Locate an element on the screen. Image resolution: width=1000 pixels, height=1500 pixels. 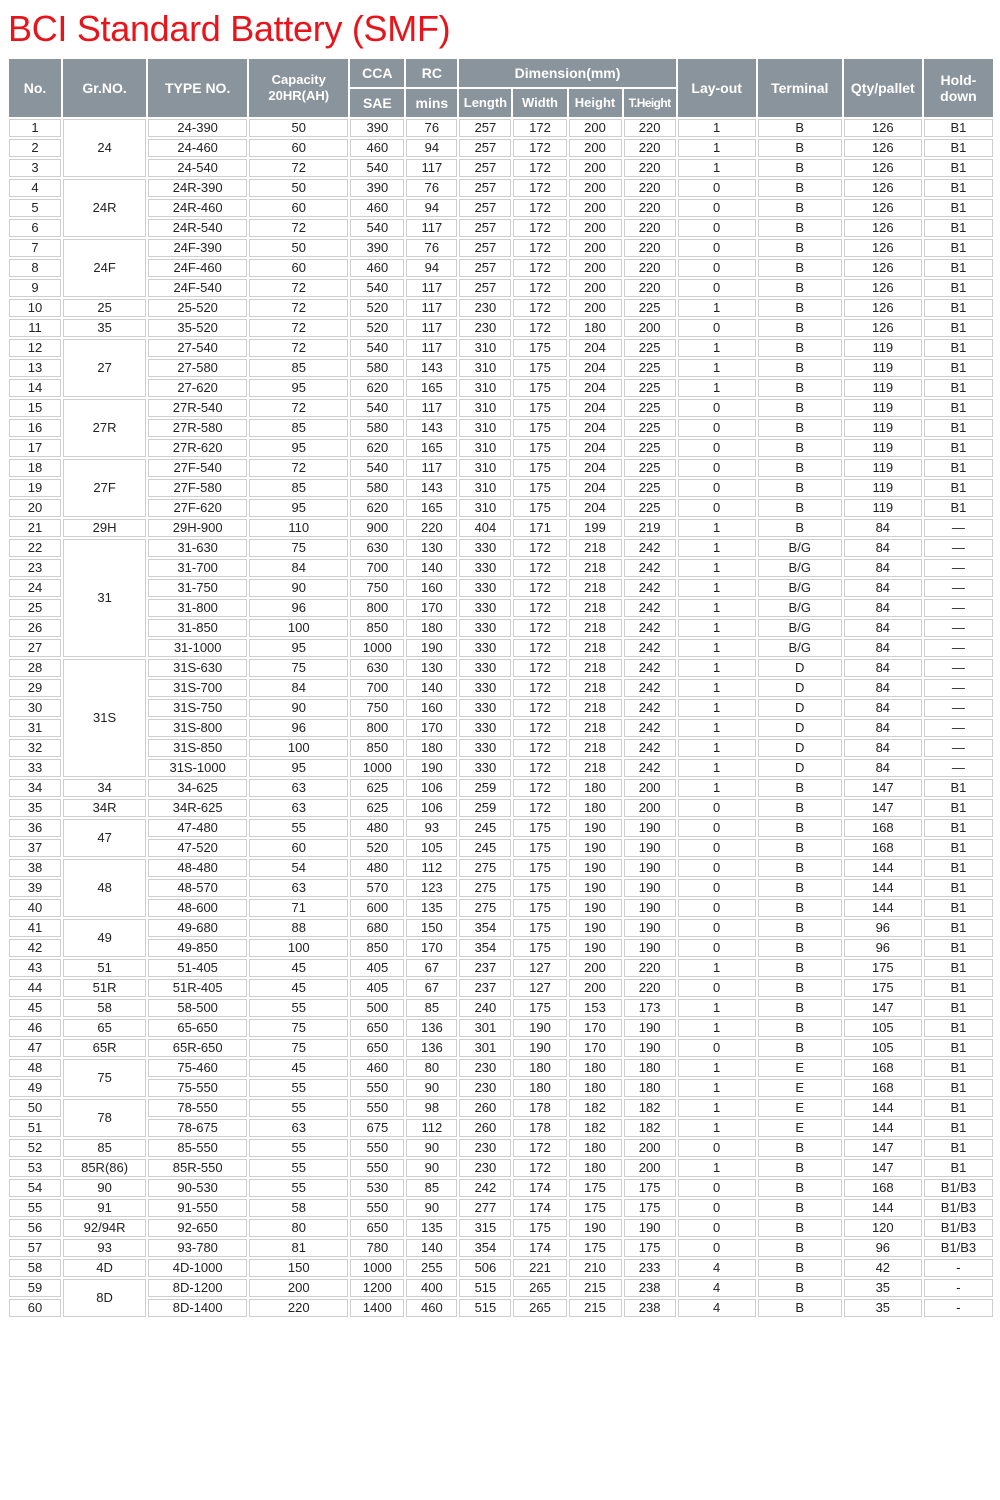
cell-no: 35 is located at coordinates (35, 808).